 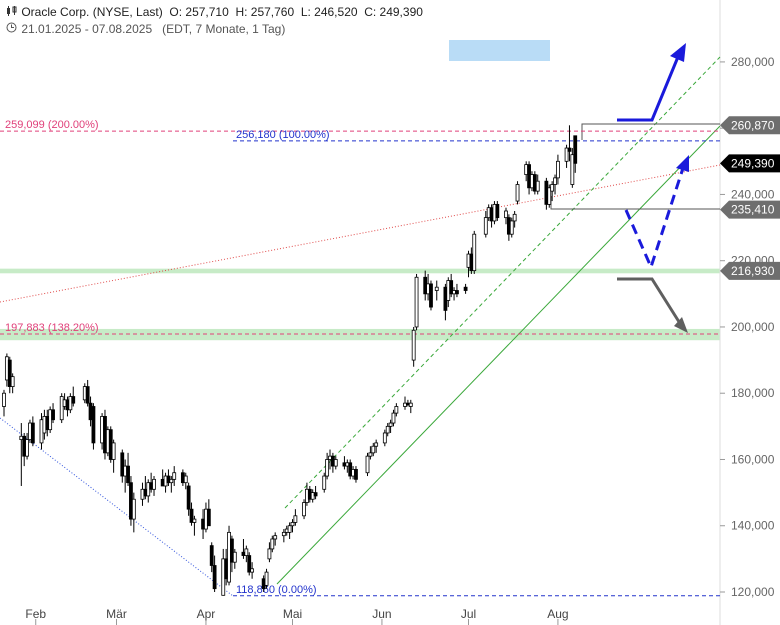 I want to click on bullish-arrow, so click(x=649, y=86).